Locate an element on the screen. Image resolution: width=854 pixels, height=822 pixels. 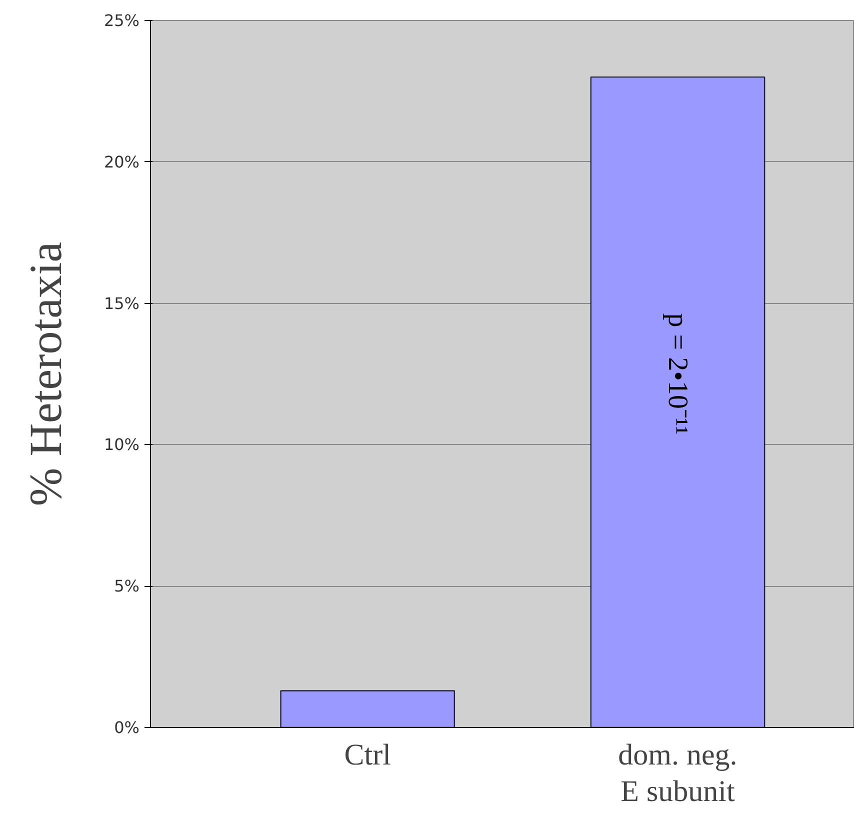
y-tick-label: 5% is located at coordinates (127, 586).